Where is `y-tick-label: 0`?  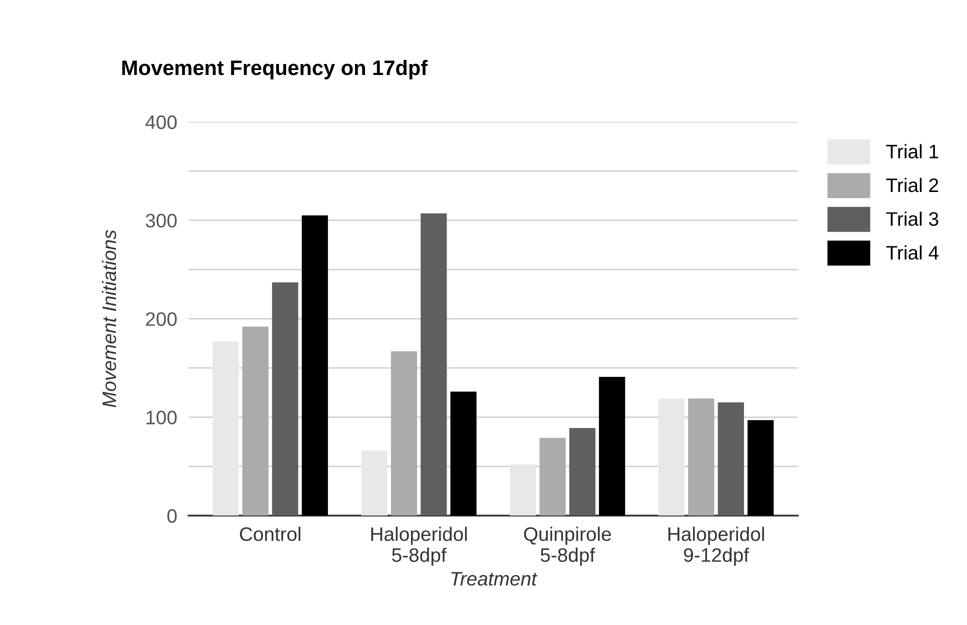
y-tick-label: 0 is located at coordinates (172, 516).